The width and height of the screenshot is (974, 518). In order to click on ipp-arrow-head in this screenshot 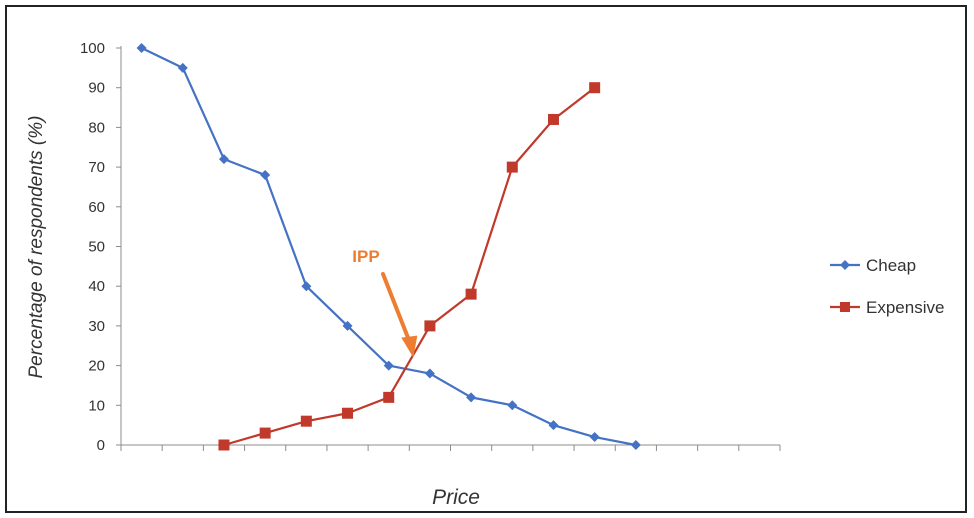, I will do `click(409, 346)`.